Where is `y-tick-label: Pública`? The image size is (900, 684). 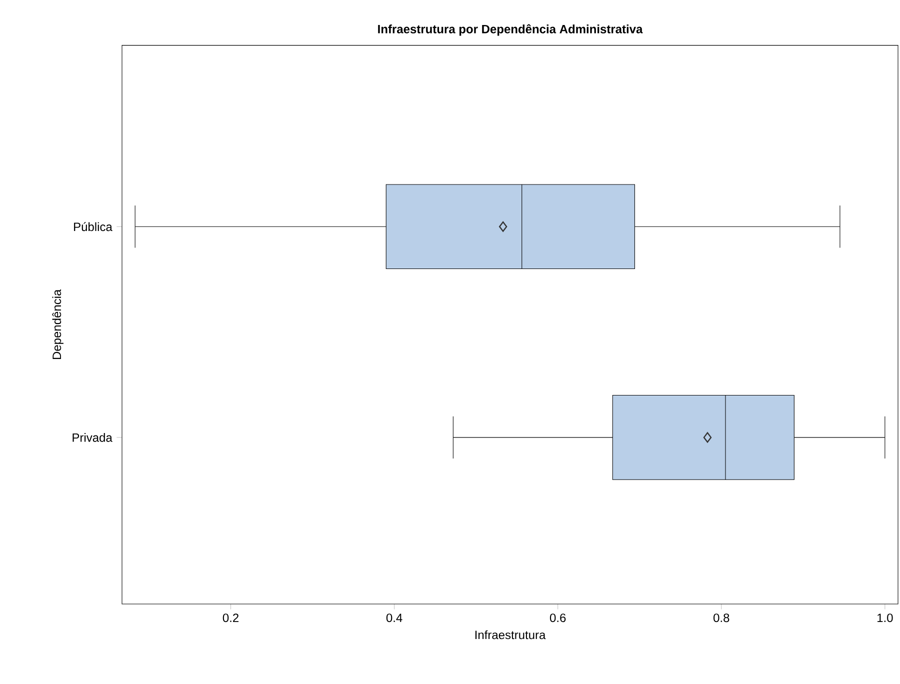 y-tick-label: Pública is located at coordinates (93, 227).